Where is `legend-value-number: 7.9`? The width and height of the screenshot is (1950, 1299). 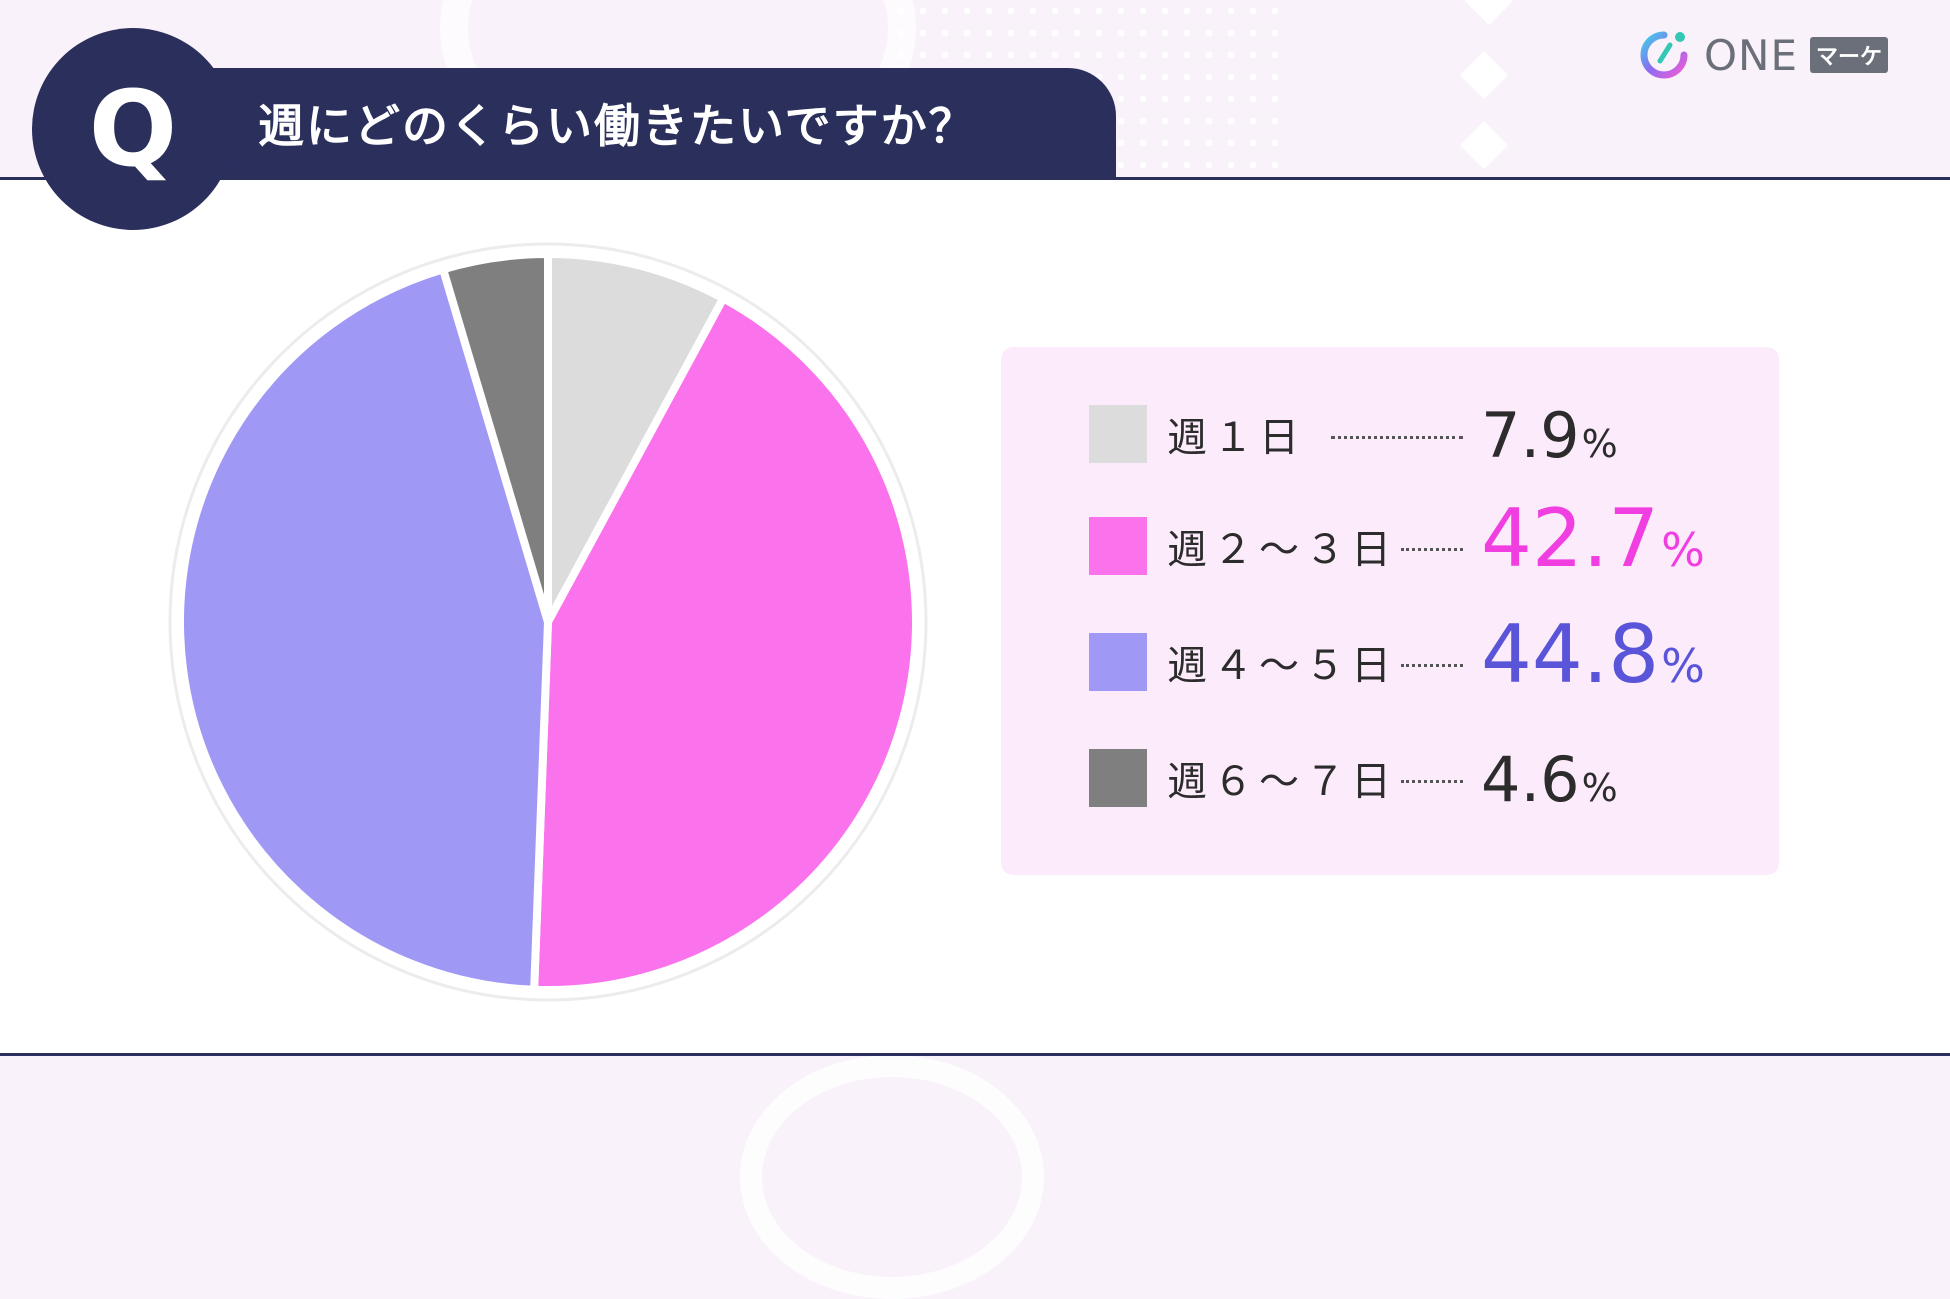 legend-value-number: 7.9 is located at coordinates (1530, 435).